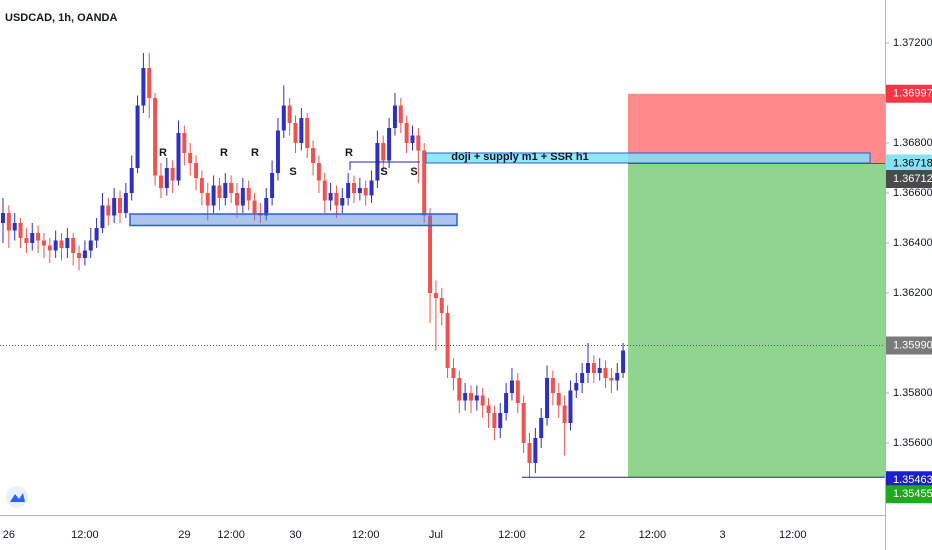 This screenshot has height=550, width=932. What do you see at coordinates (61, 18) in the screenshot?
I see `chart-title: USDCAD, 1h, OANDA` at bounding box center [61, 18].